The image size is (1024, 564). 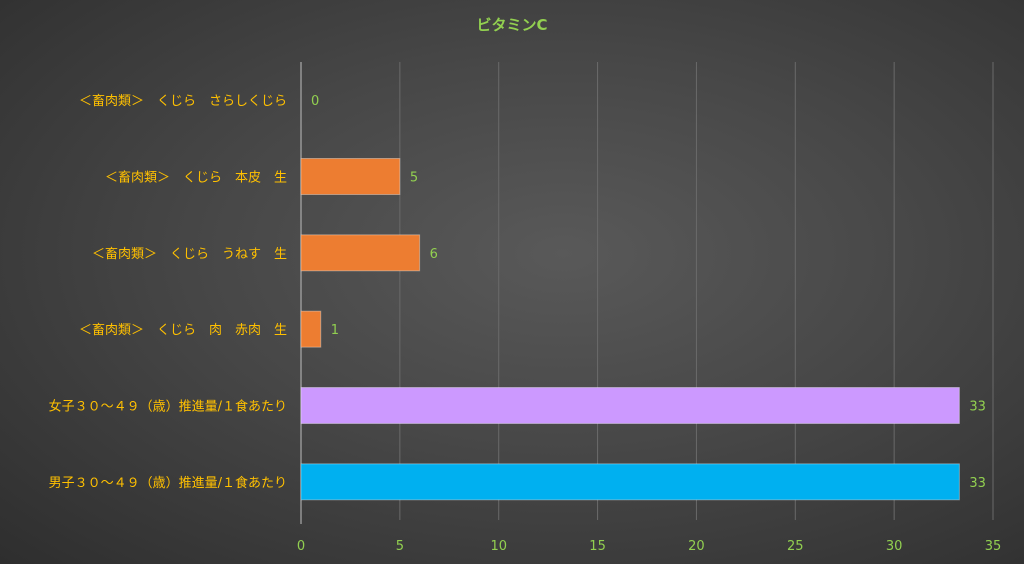 What do you see at coordinates (993, 546) in the screenshot?
I see `x-tick-label: 35` at bounding box center [993, 546].